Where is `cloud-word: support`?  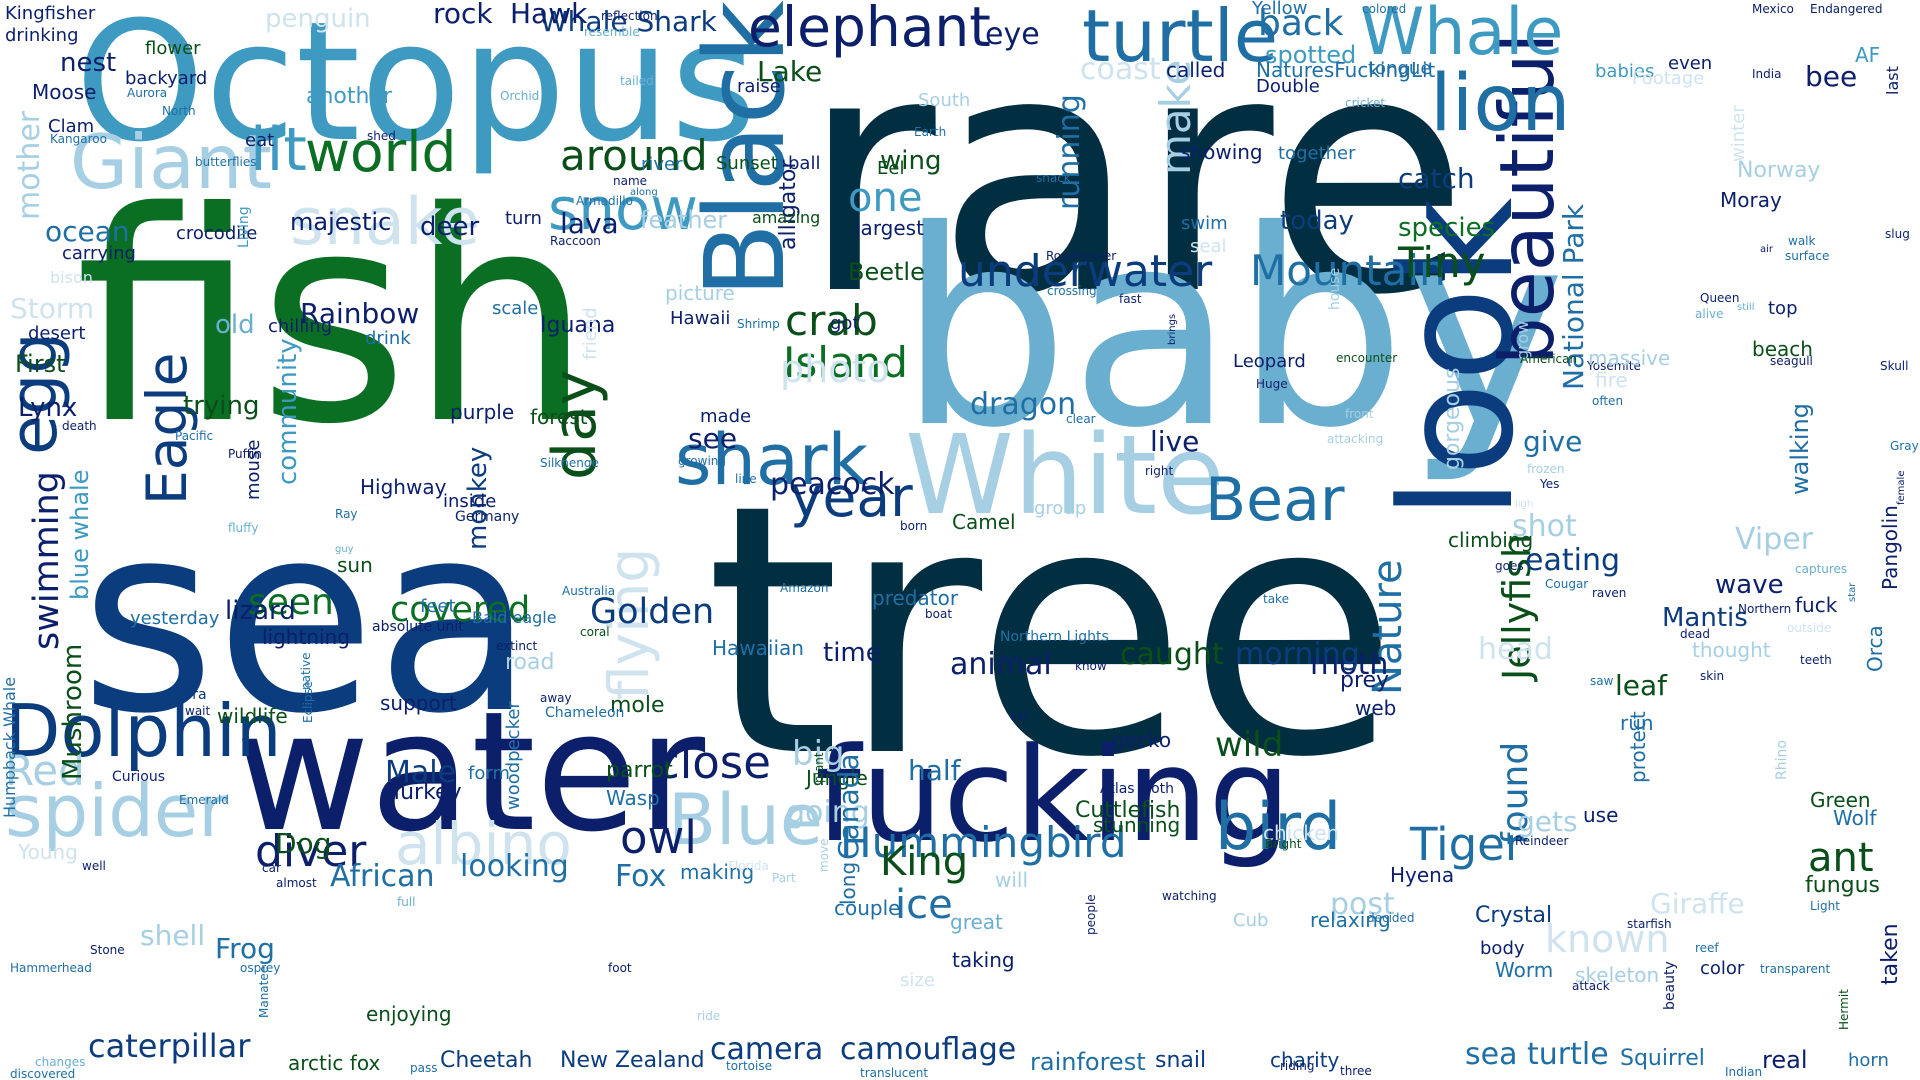 cloud-word: support is located at coordinates (418, 703).